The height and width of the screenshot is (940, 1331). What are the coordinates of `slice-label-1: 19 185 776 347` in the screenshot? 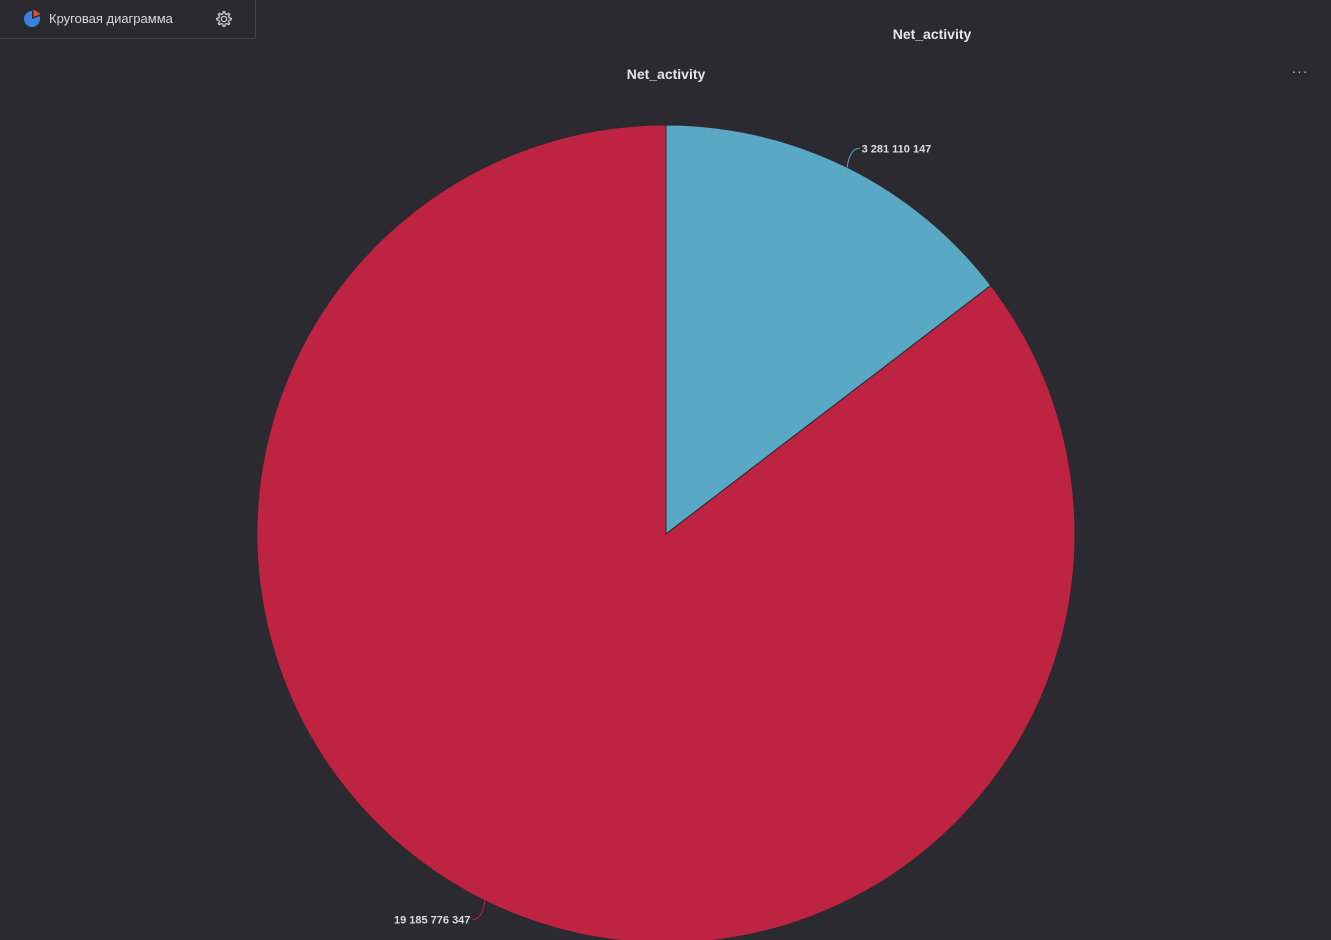 It's located at (432, 921).